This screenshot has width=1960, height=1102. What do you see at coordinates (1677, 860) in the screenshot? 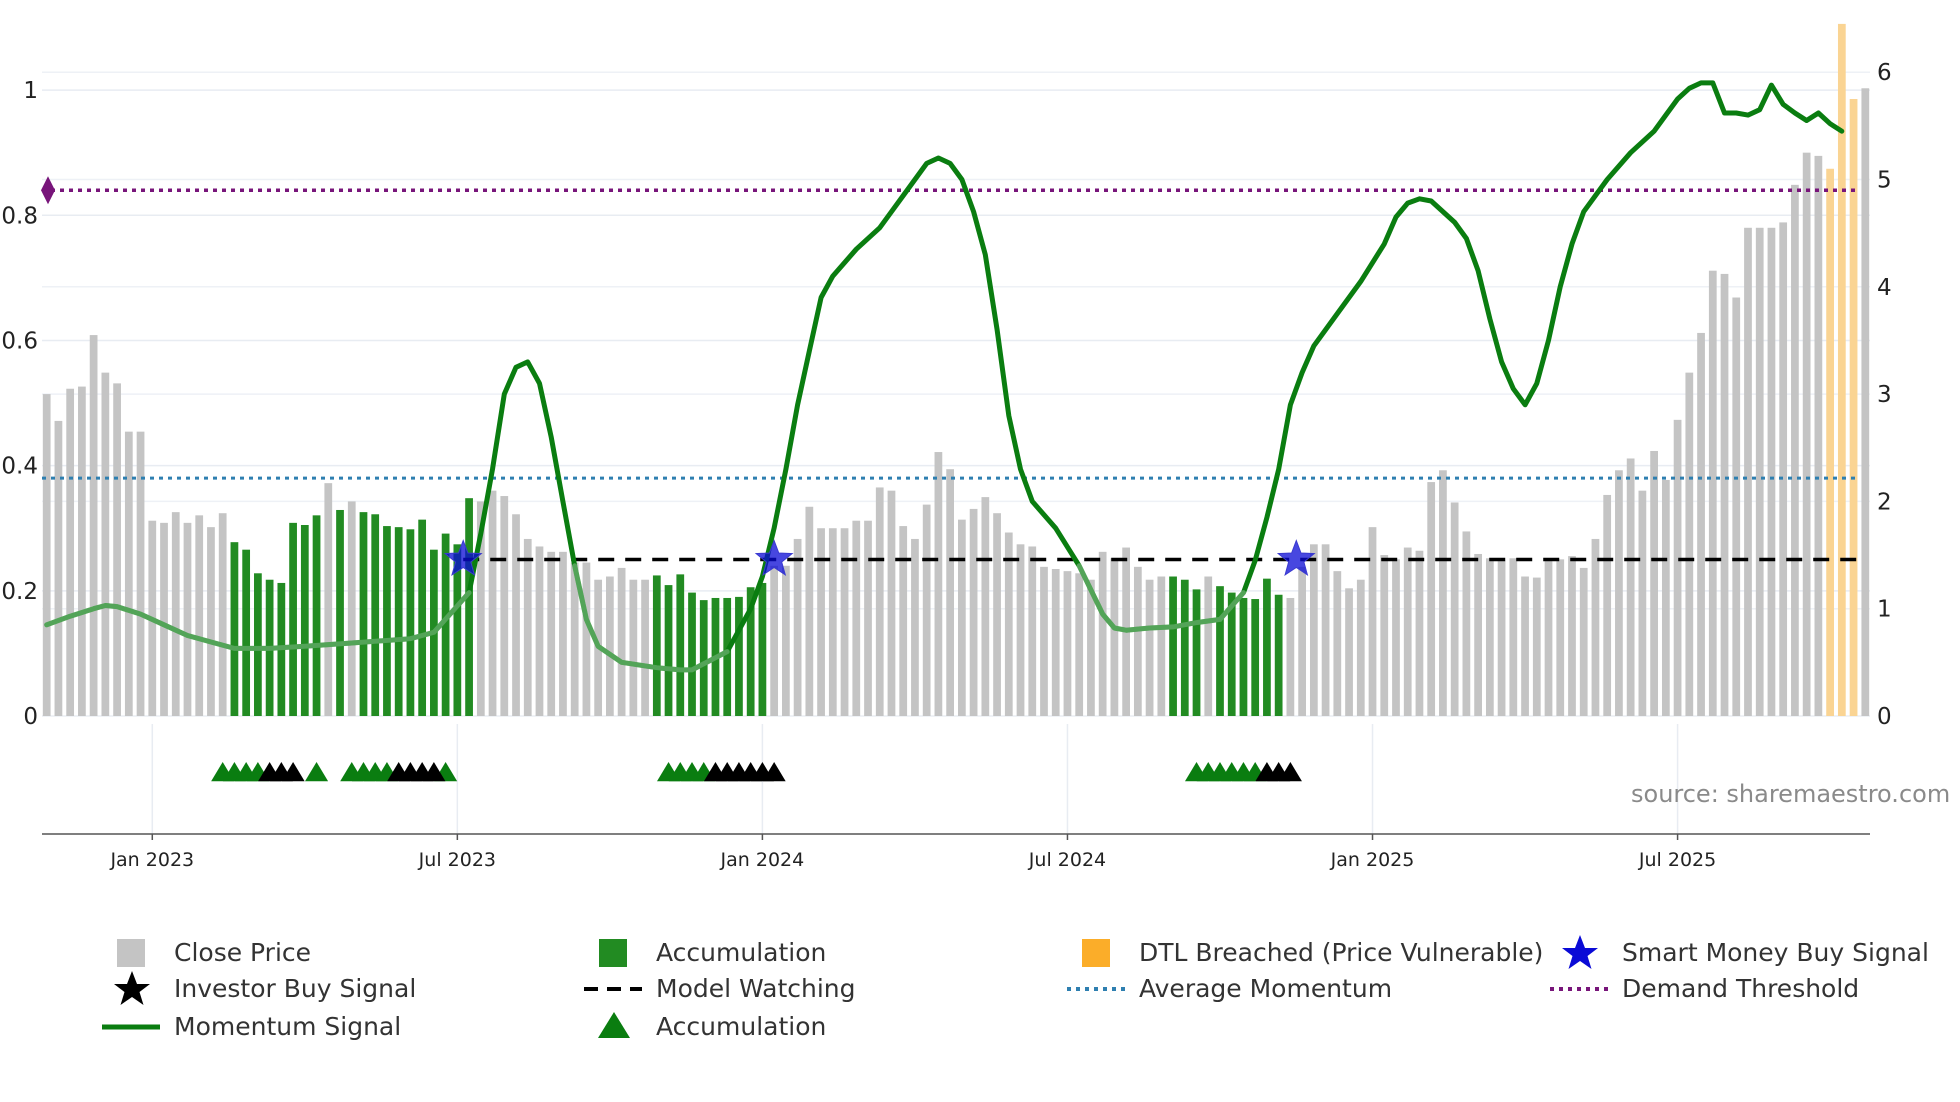
I see `x-tick-label: Jul 2025` at bounding box center [1677, 860].